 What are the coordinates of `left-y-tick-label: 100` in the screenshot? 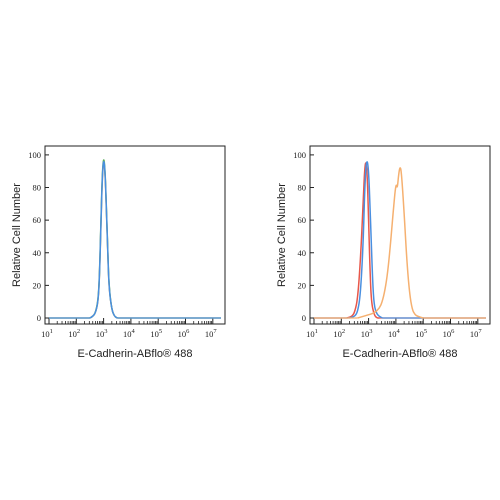 It's located at (34, 155).